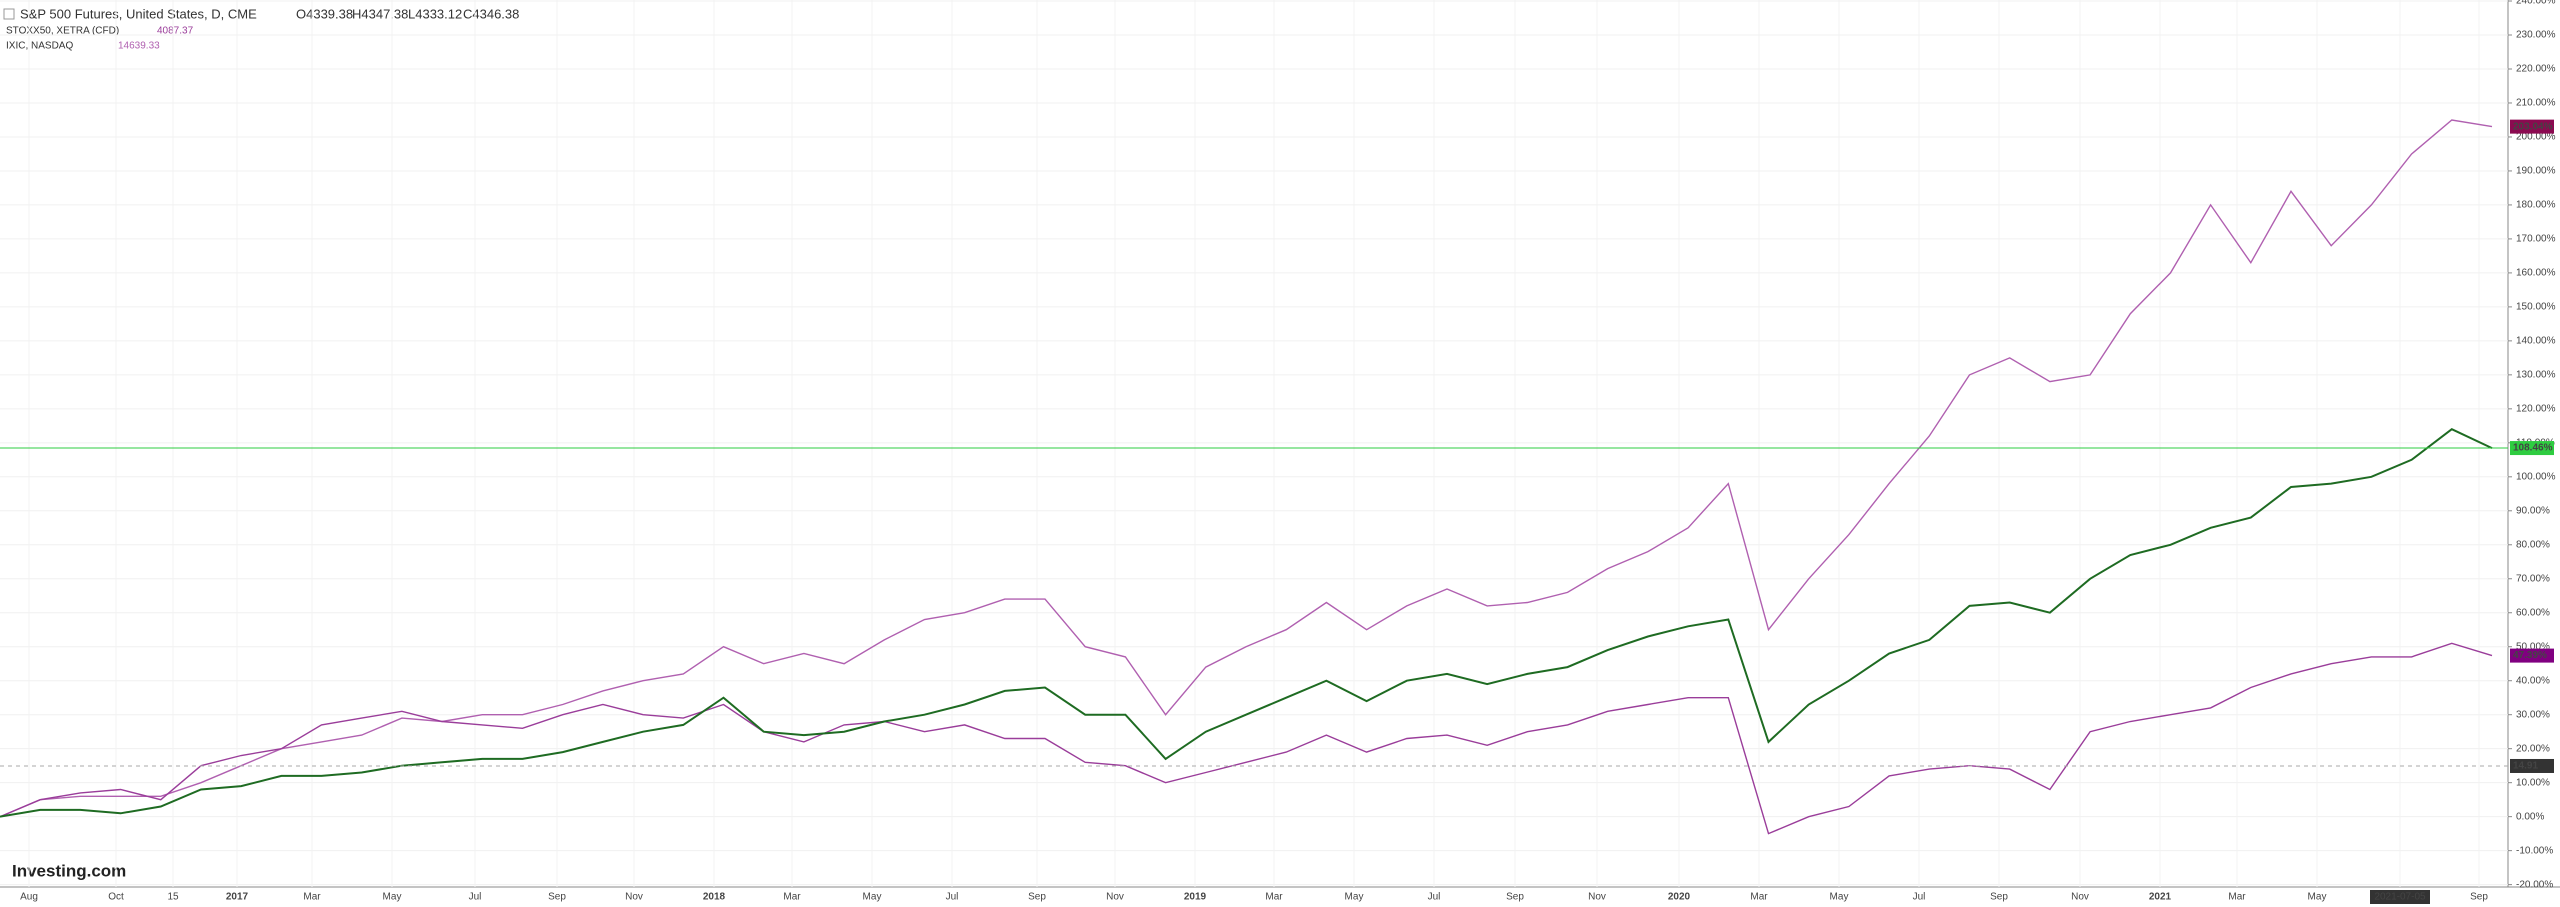 The image size is (2560, 907). Describe the element at coordinates (2533, 612) in the screenshot. I see `y-tick-label: 60.00%` at that location.